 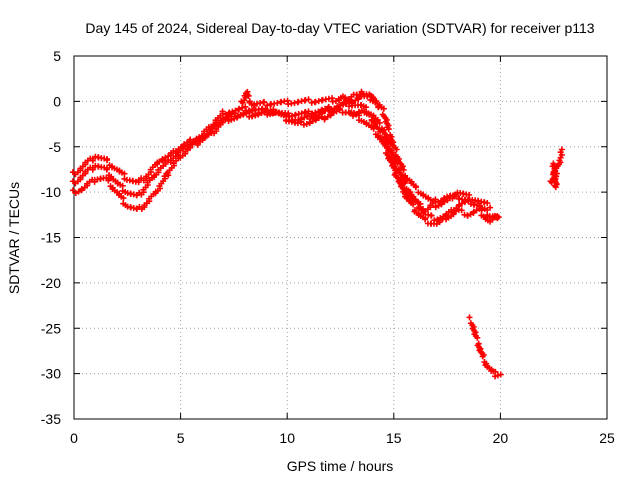 What do you see at coordinates (501, 438) in the screenshot?
I see `x-tick-label: 20` at bounding box center [501, 438].